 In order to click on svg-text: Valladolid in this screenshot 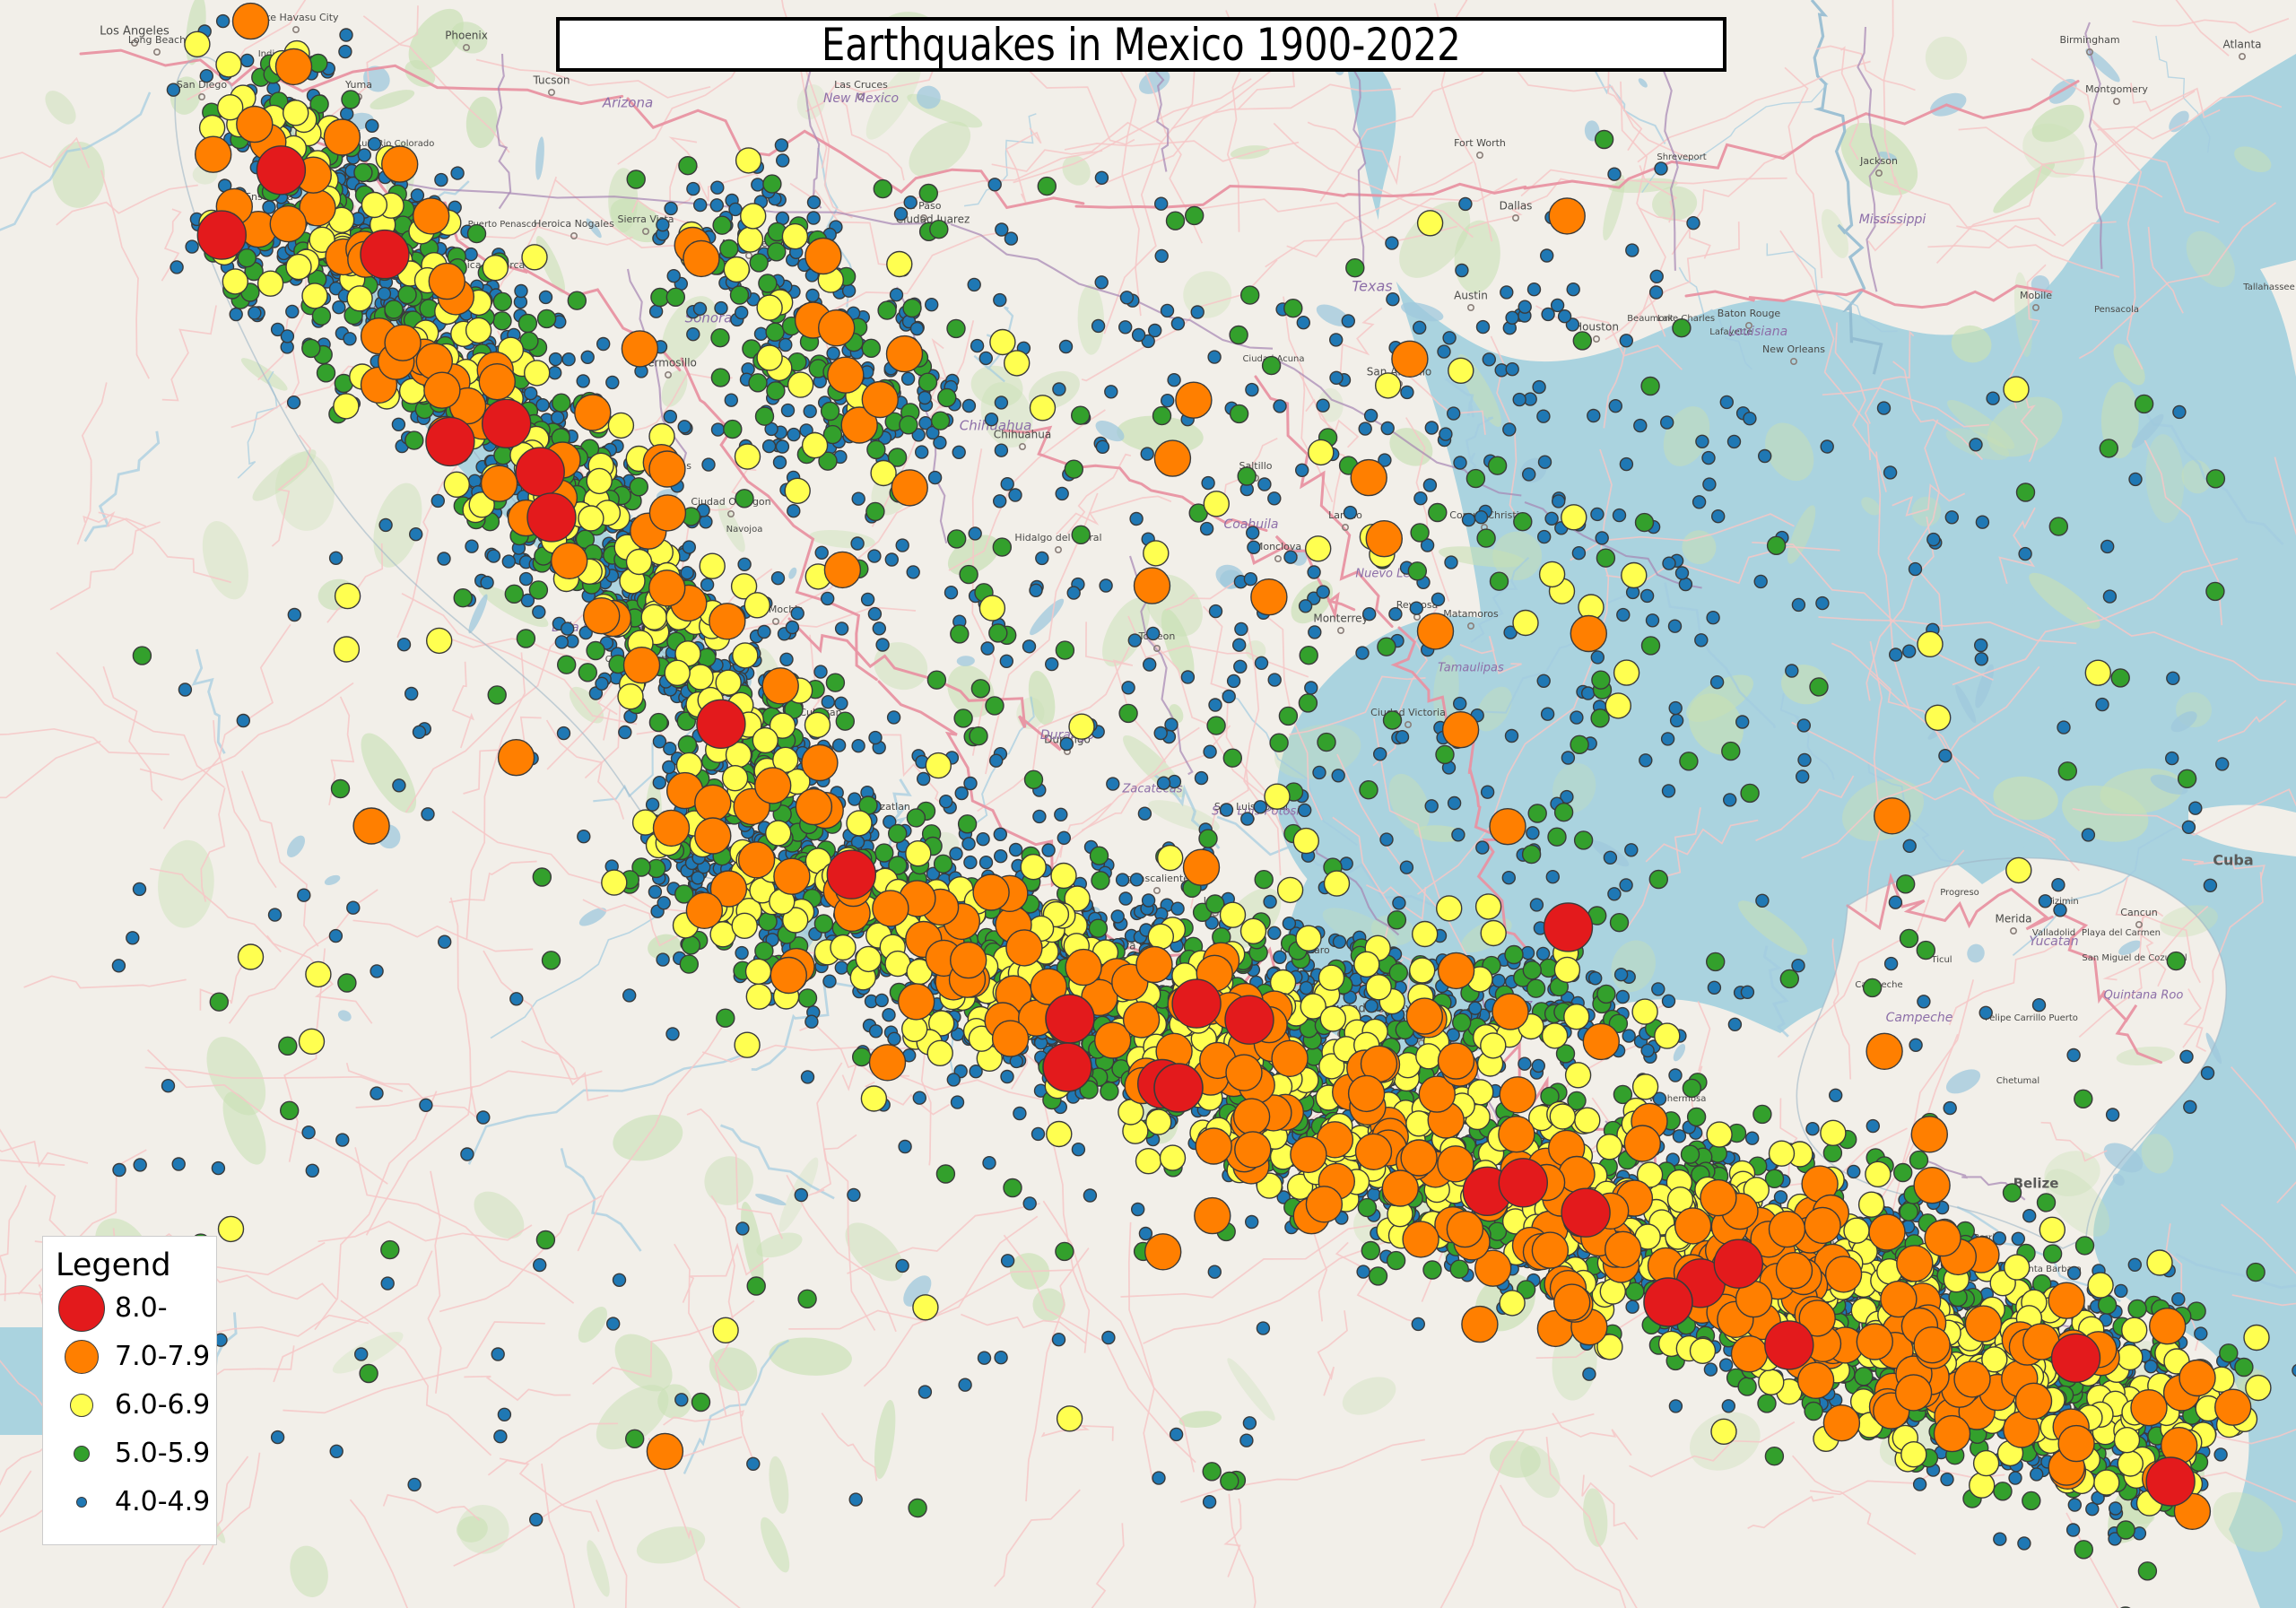, I will do `click(2053, 933)`.